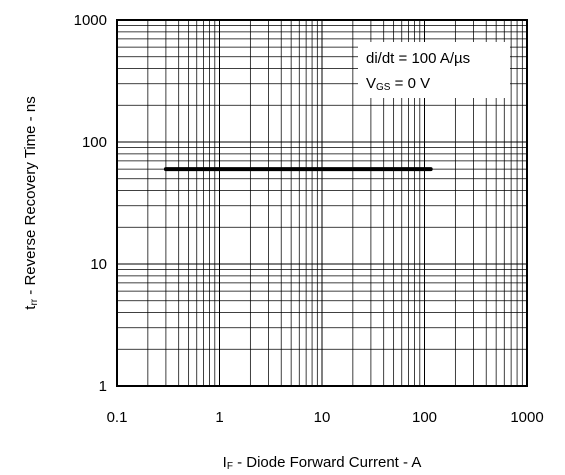 This screenshot has height=475, width=565. Describe the element at coordinates (98, 264) in the screenshot. I see `y-tick-label: 10` at that location.